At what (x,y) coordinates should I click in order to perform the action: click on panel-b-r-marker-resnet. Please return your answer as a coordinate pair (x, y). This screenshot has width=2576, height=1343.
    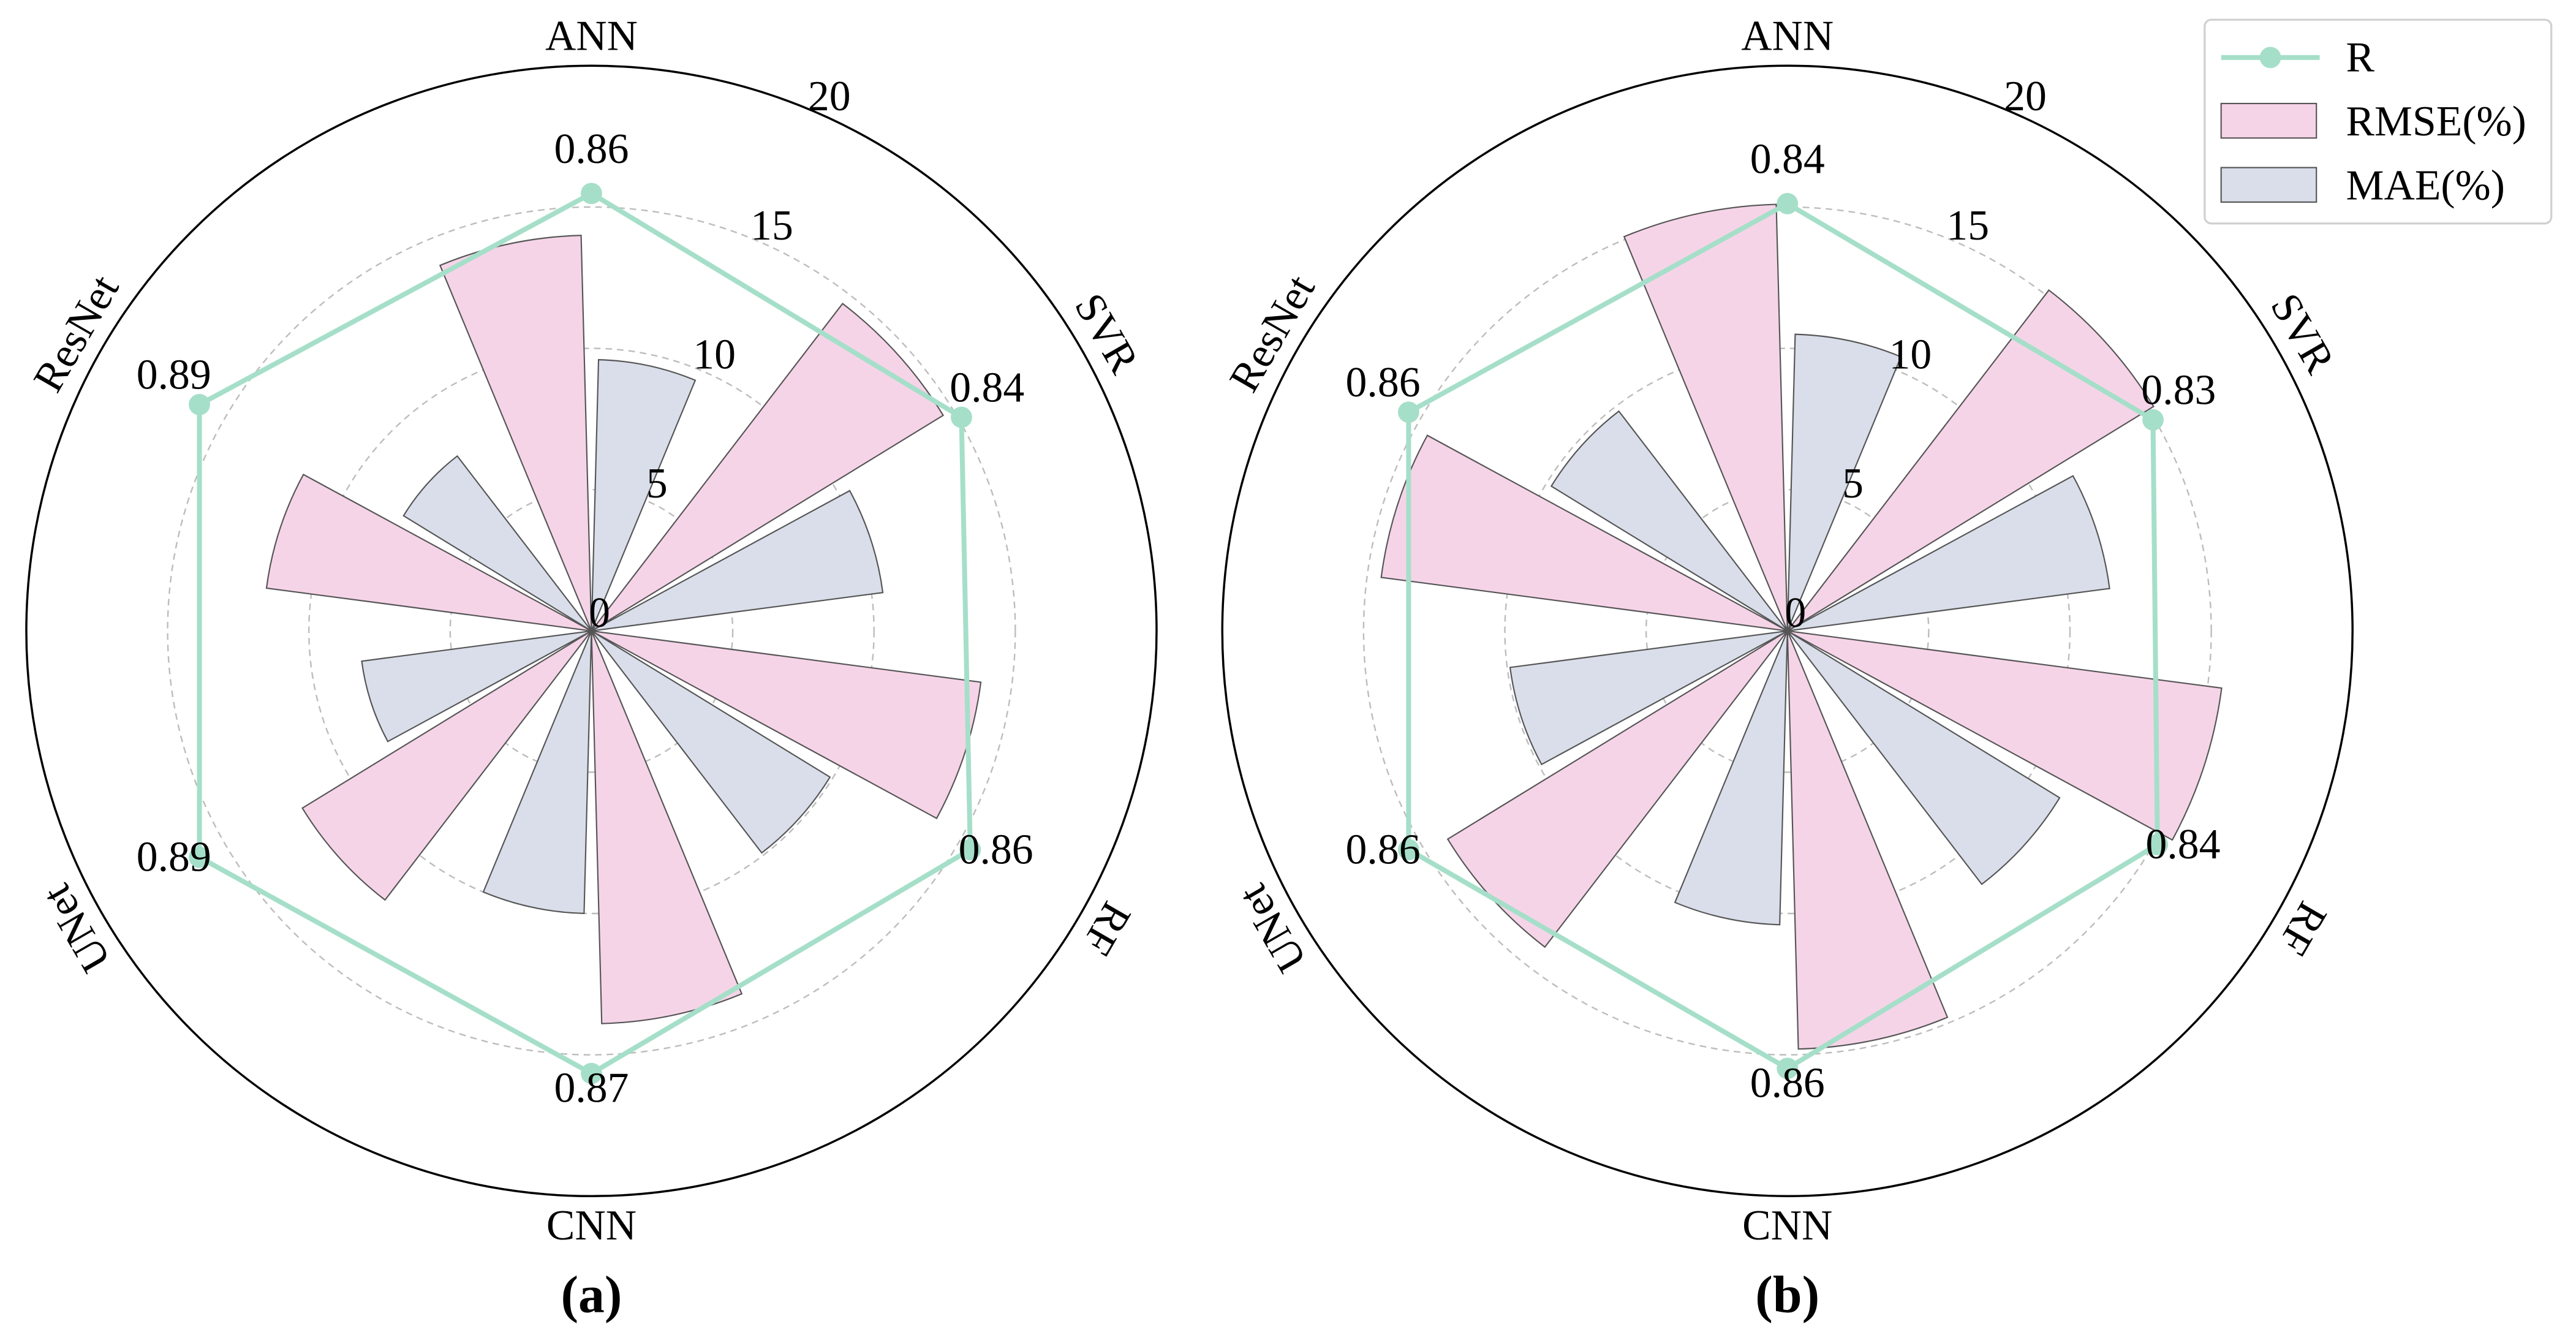
    Looking at the image, I should click on (1408, 412).